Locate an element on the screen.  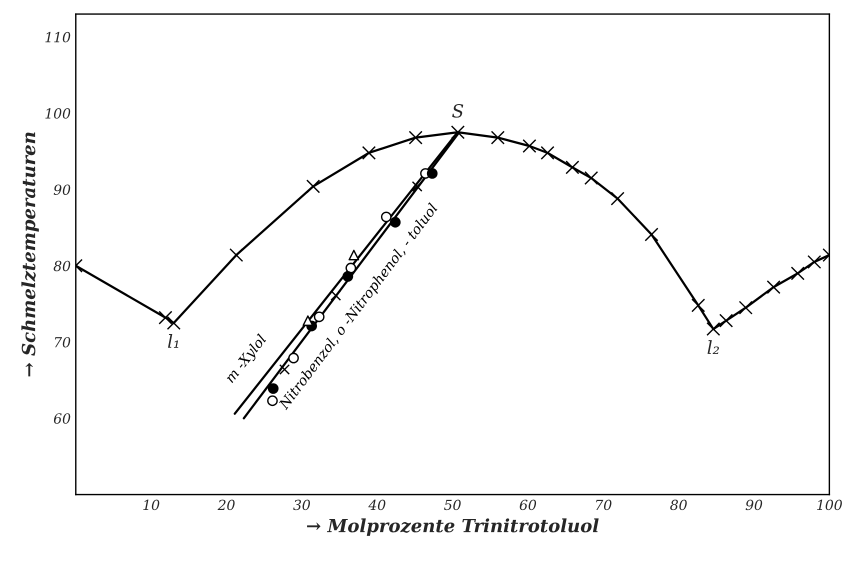
x-tick-label: 20 is located at coordinates (226, 505).